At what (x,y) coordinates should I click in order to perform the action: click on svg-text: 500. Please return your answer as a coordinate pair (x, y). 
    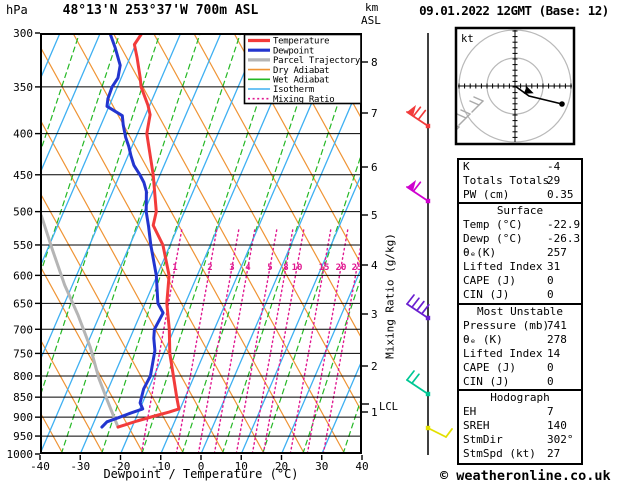
    Looking at the image, I should click on (23, 212).